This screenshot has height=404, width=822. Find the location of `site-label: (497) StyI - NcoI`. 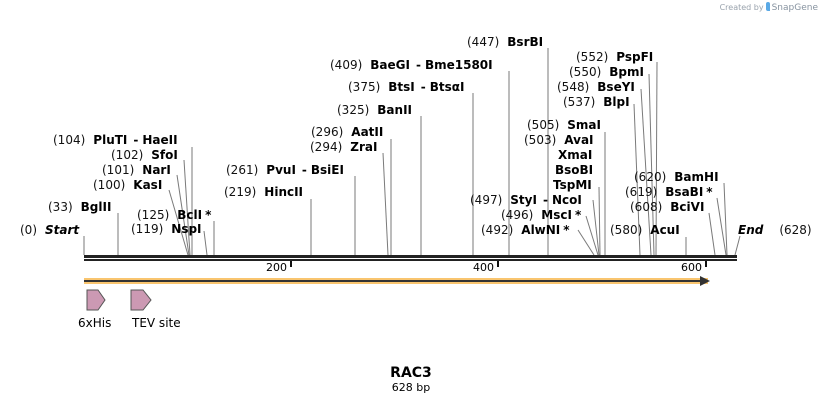

site-label: (497) StyI - NcoI is located at coordinates (526, 200).